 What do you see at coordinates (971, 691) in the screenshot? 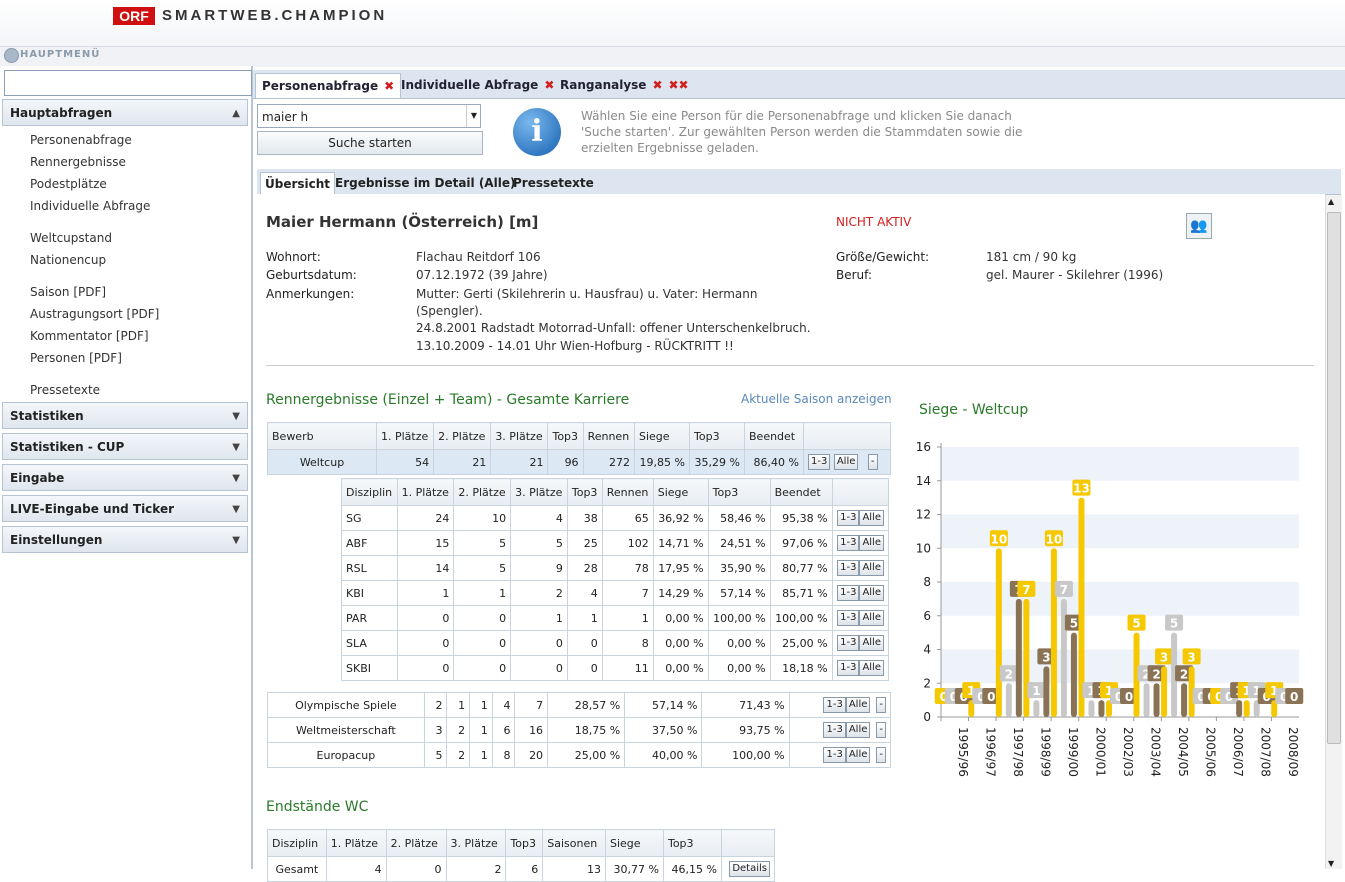
I see `data-label: 1` at bounding box center [971, 691].